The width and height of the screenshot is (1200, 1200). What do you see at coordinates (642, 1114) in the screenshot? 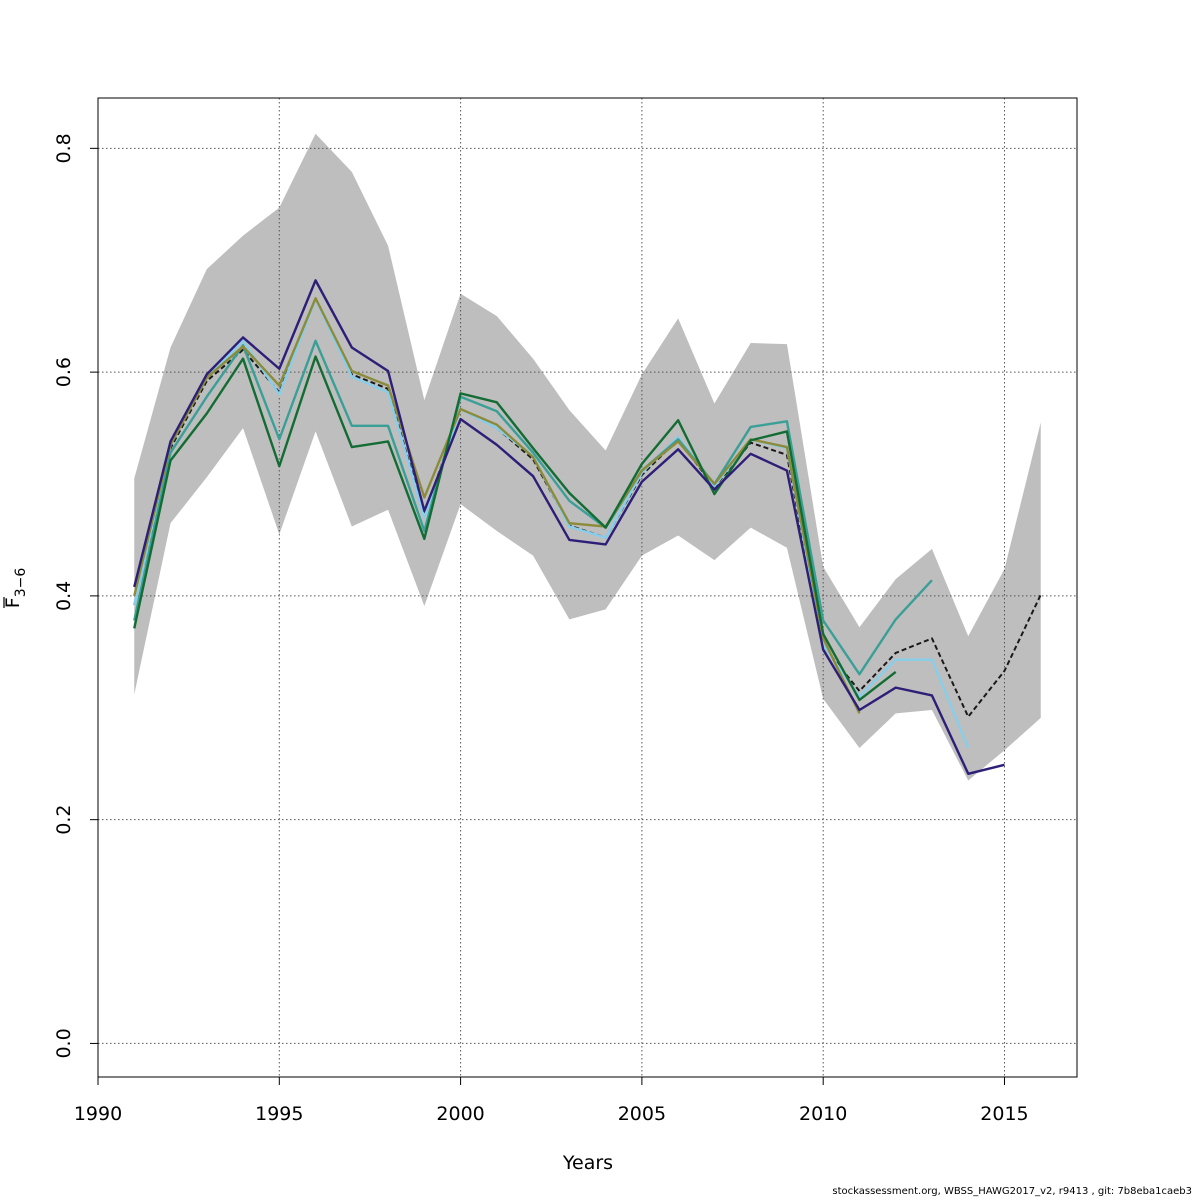
I see `x-tick-label: 2005` at bounding box center [642, 1114].